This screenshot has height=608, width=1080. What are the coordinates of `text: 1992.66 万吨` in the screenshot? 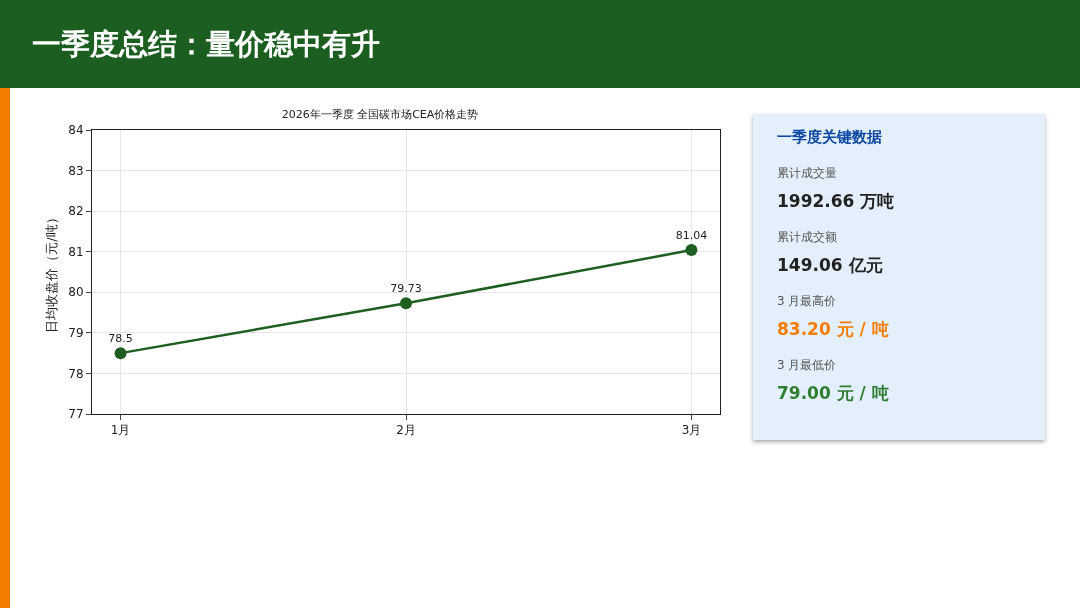 It's located at (836, 201).